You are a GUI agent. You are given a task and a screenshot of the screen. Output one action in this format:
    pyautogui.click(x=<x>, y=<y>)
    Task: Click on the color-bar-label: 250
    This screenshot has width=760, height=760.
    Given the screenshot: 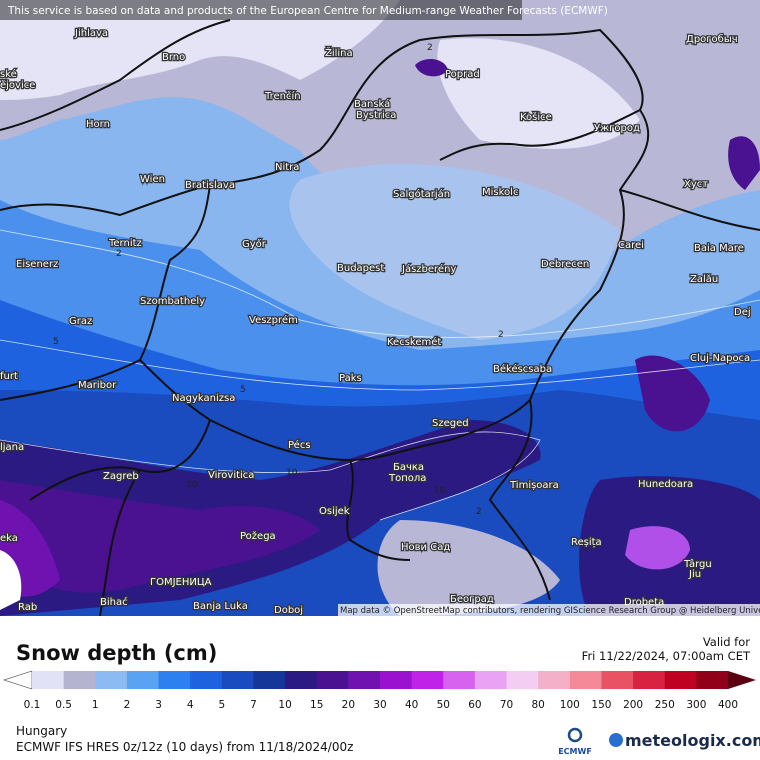 What is the action you would take?
    pyautogui.click(x=665, y=705)
    